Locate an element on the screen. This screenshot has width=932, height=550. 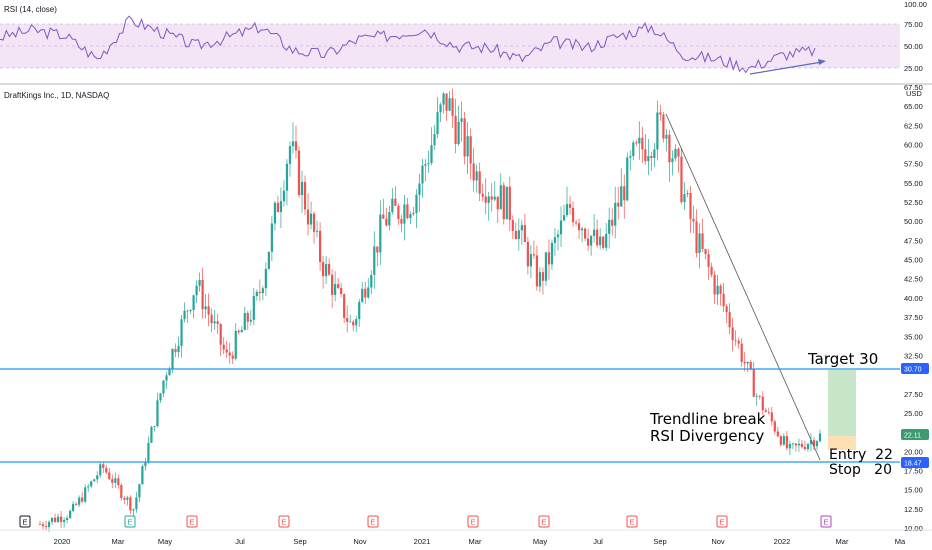
price-axis-label: 60.00 is located at coordinates (913, 145).